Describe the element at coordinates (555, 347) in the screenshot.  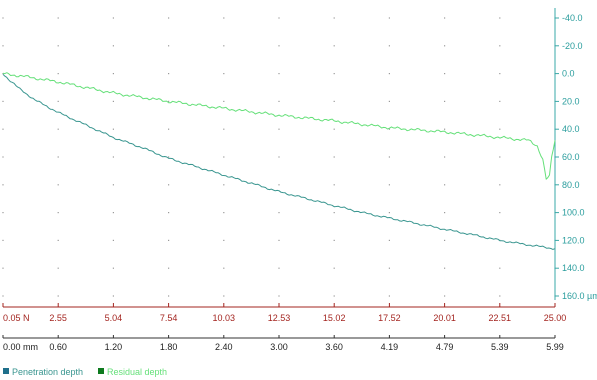
I see `x-displacement-tick-label: 5.99` at that location.